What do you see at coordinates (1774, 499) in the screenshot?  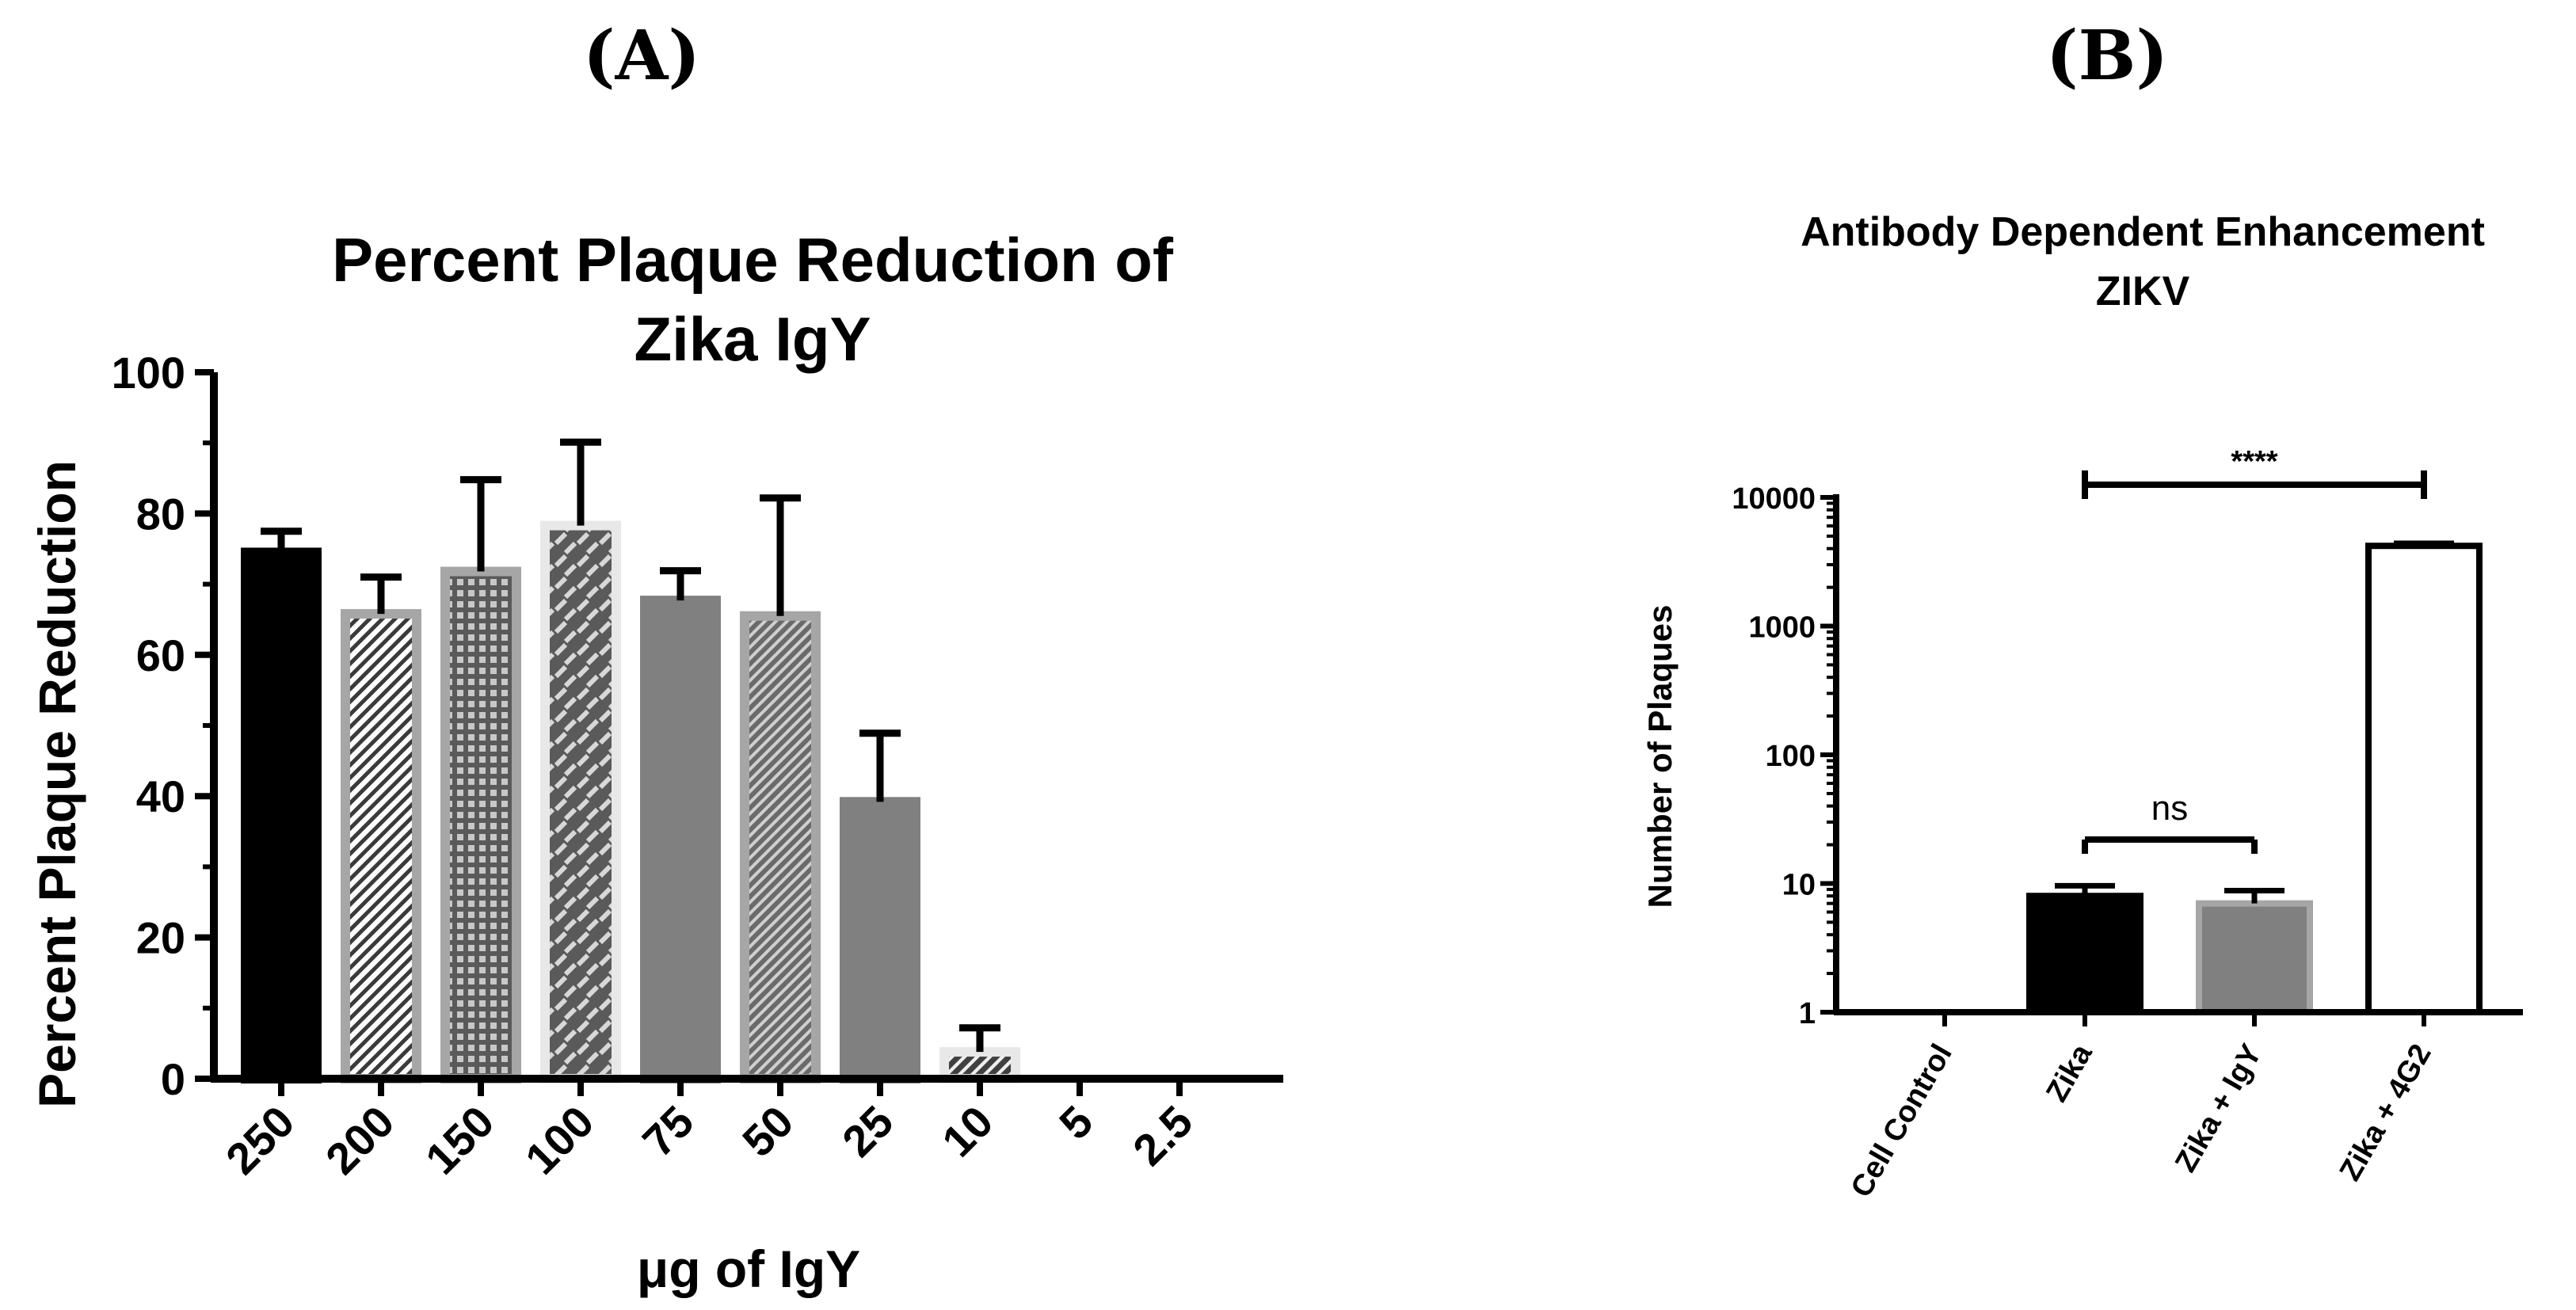 I see `y-tick-label-10000: 10000` at bounding box center [1774, 499].